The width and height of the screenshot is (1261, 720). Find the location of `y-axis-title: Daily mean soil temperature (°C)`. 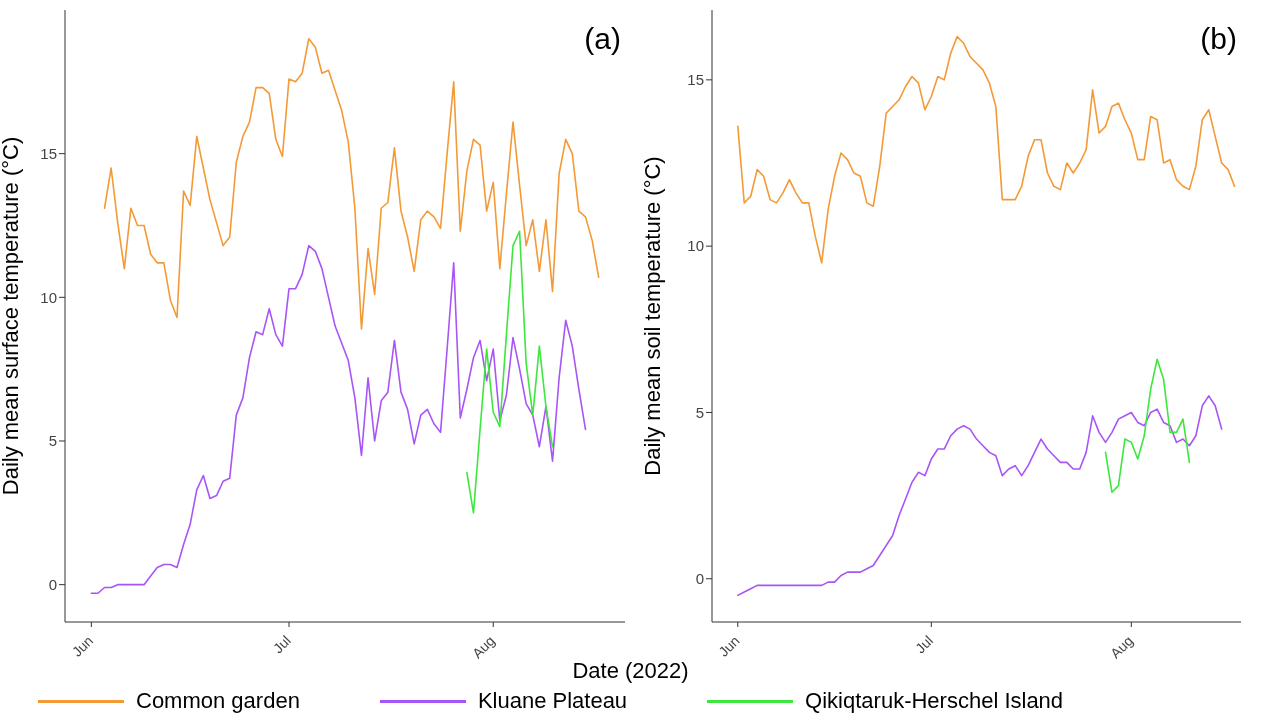

y-axis-title: Daily mean soil temperature (°C) is located at coordinates (652, 316).